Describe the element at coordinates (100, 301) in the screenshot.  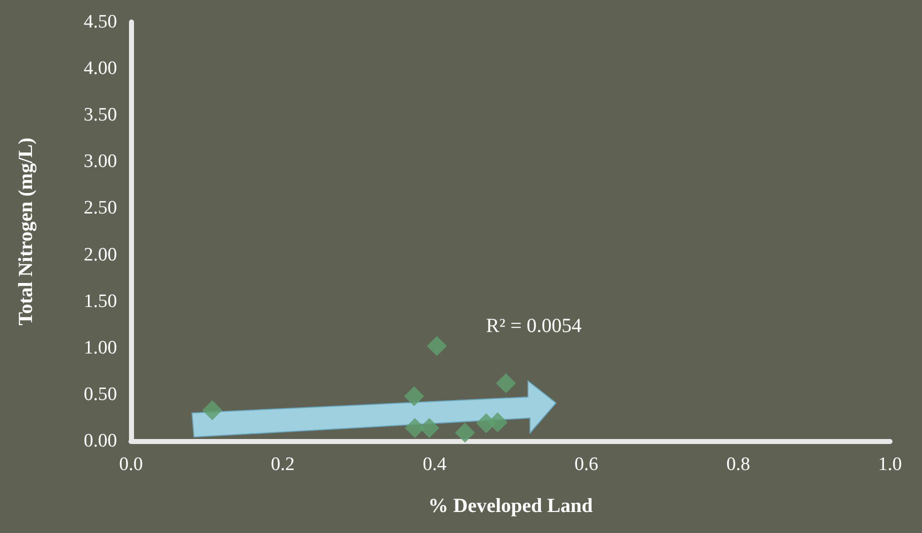
I see `y-tick-label: 1.50` at that location.